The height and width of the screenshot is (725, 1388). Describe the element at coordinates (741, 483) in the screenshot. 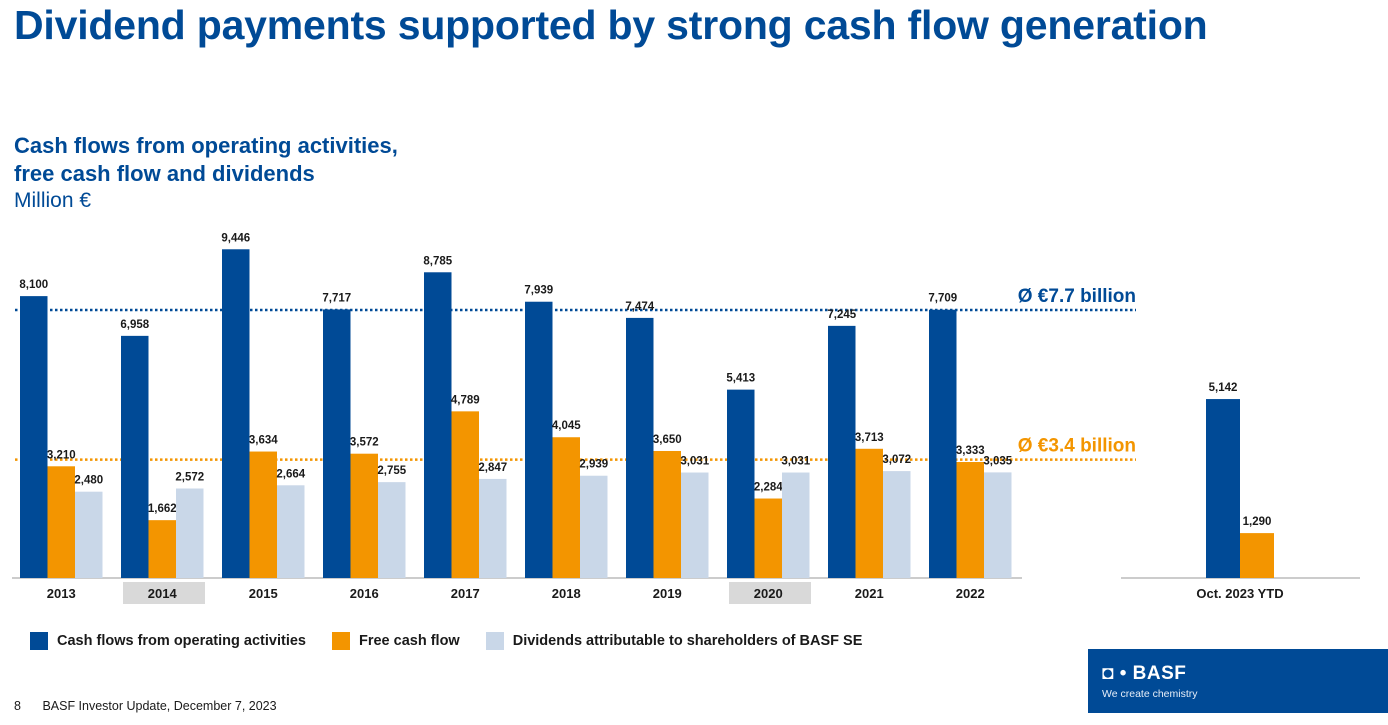

I see `bar-2020-cash-flows-from-operating-activities` at that location.